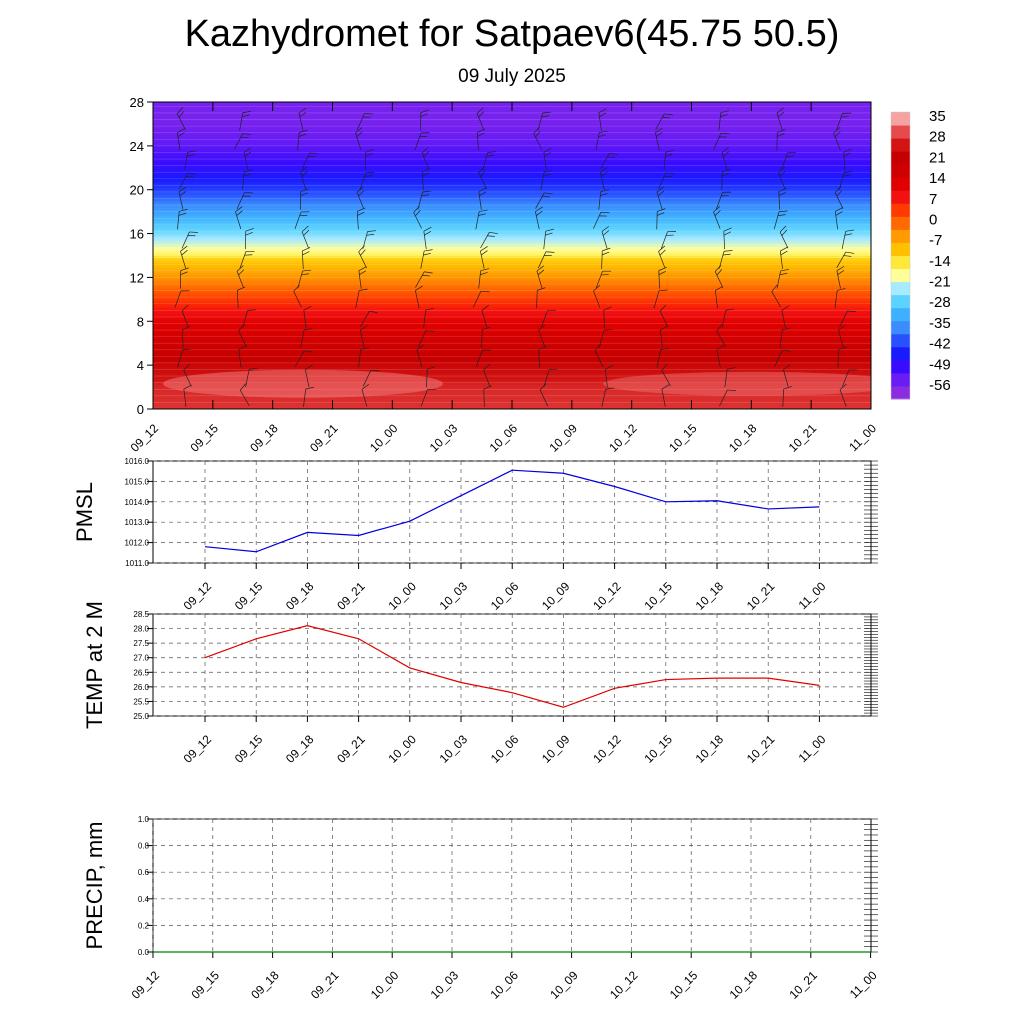 The image size is (1024, 1024). Describe the element at coordinates (402, 596) in the screenshot. I see `x-tick-label: 10_00` at that location.